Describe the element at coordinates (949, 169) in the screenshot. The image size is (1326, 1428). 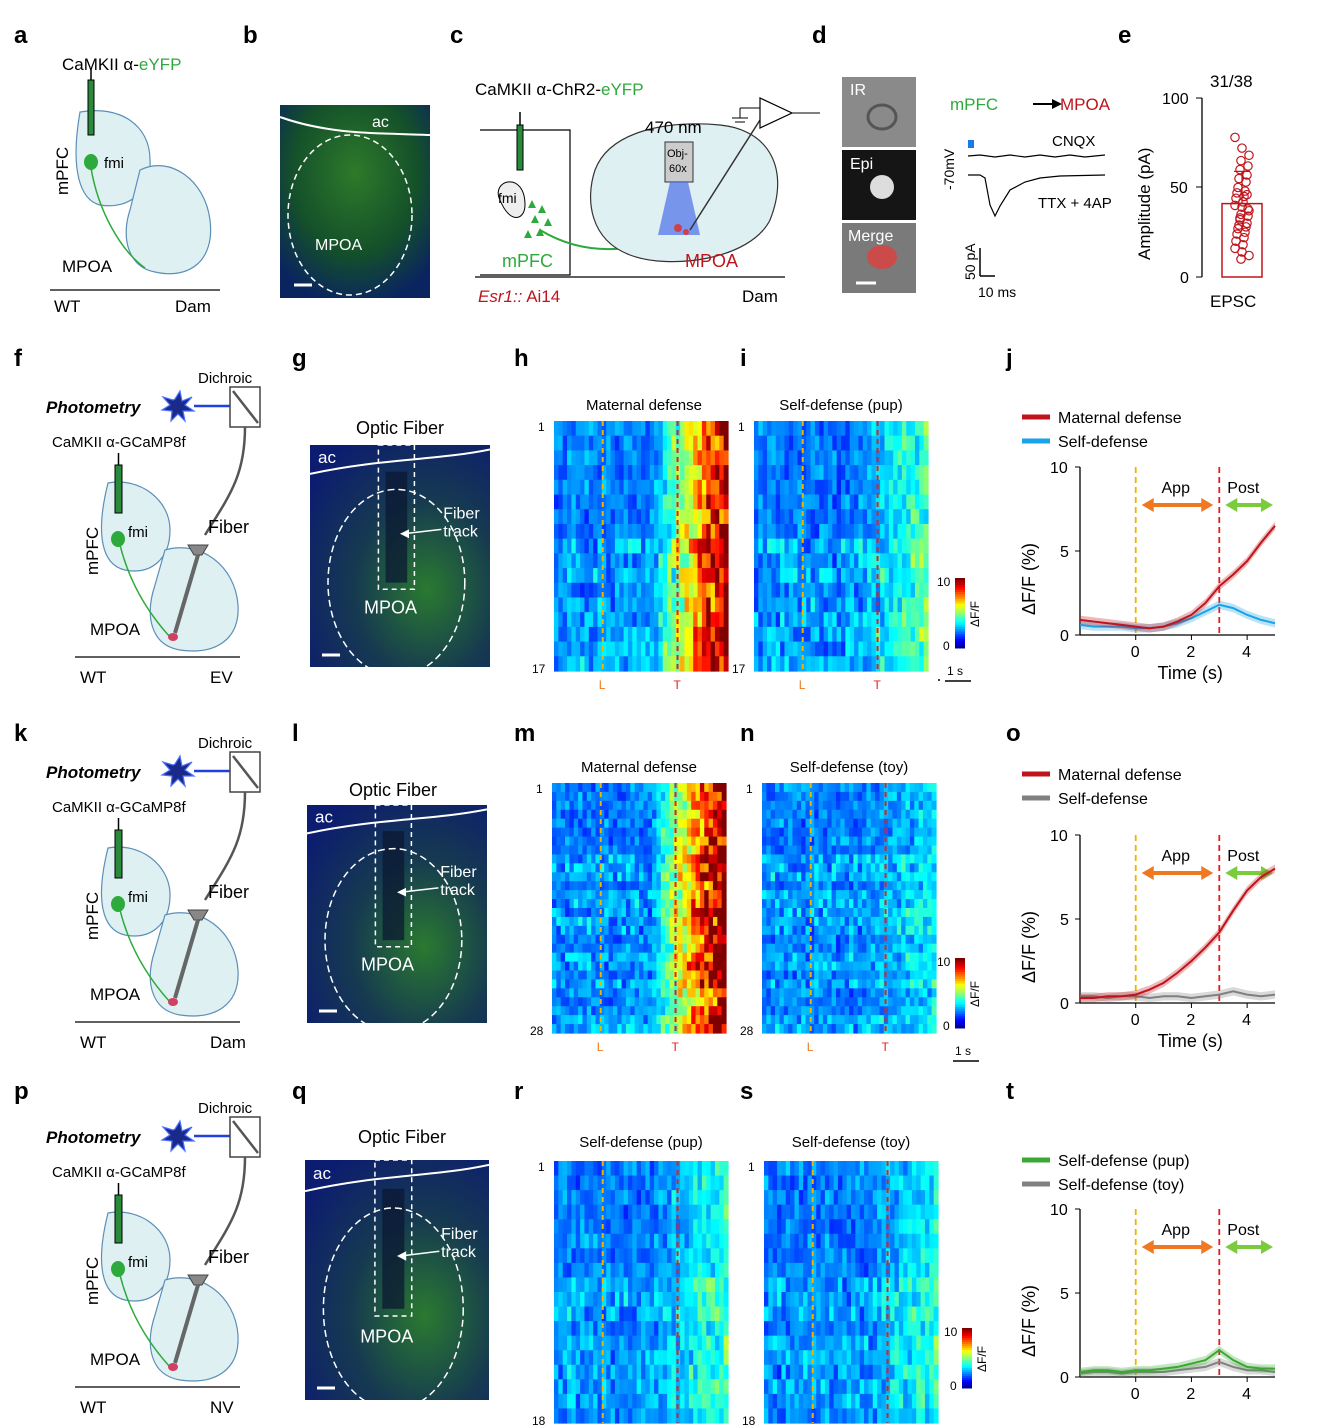
I see `holding-label: -70mV` at that location.